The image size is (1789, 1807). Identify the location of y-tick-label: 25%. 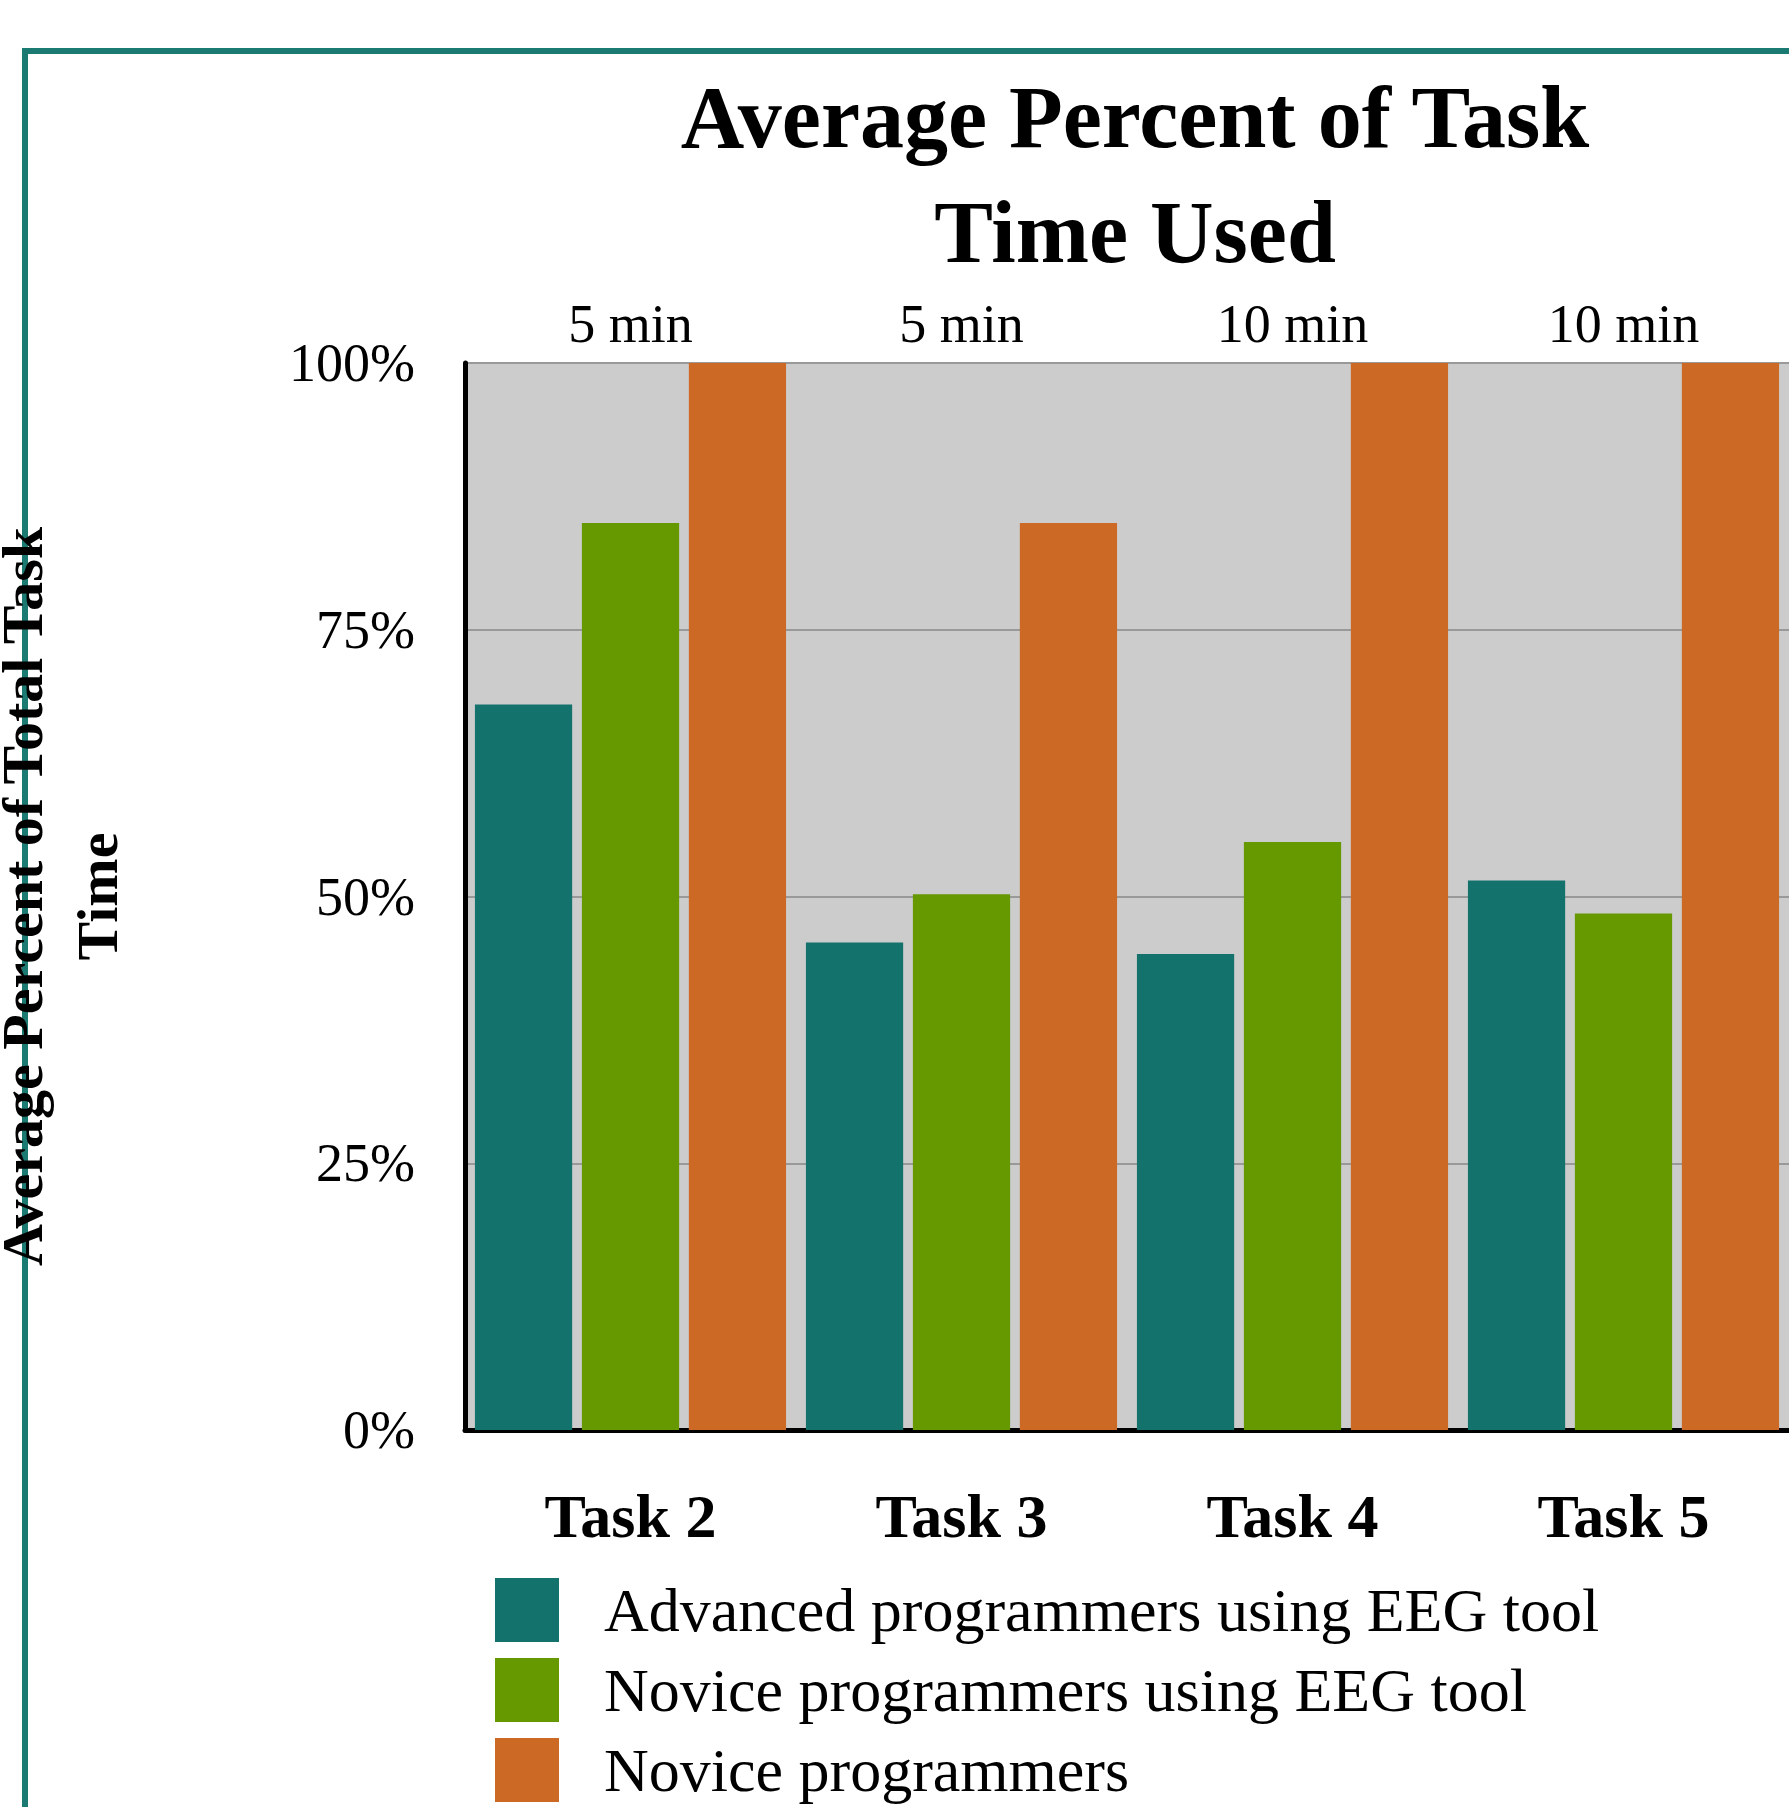
(365, 1163).